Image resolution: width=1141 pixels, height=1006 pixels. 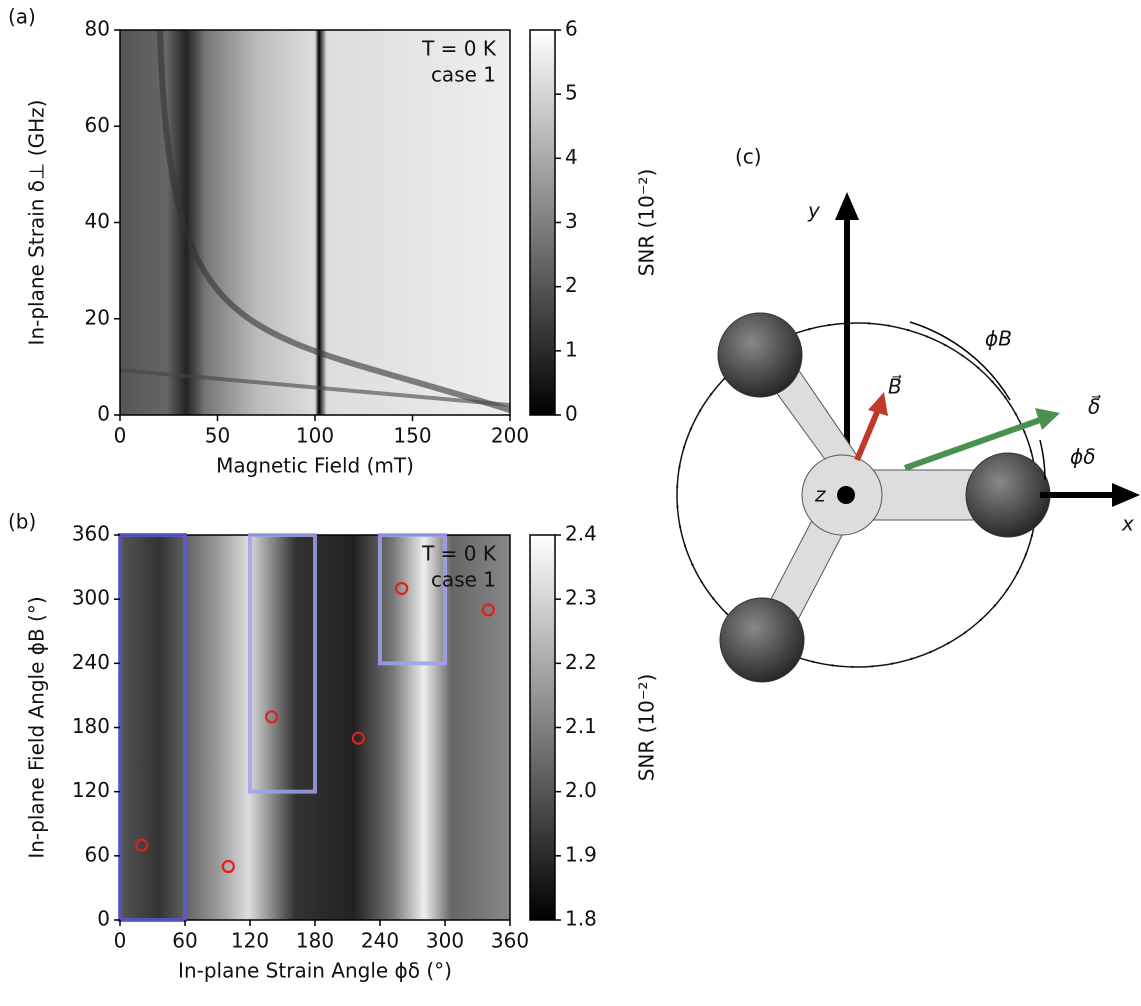 What do you see at coordinates (91, 662) in the screenshot?
I see `y-tick-label: 240` at bounding box center [91, 662].